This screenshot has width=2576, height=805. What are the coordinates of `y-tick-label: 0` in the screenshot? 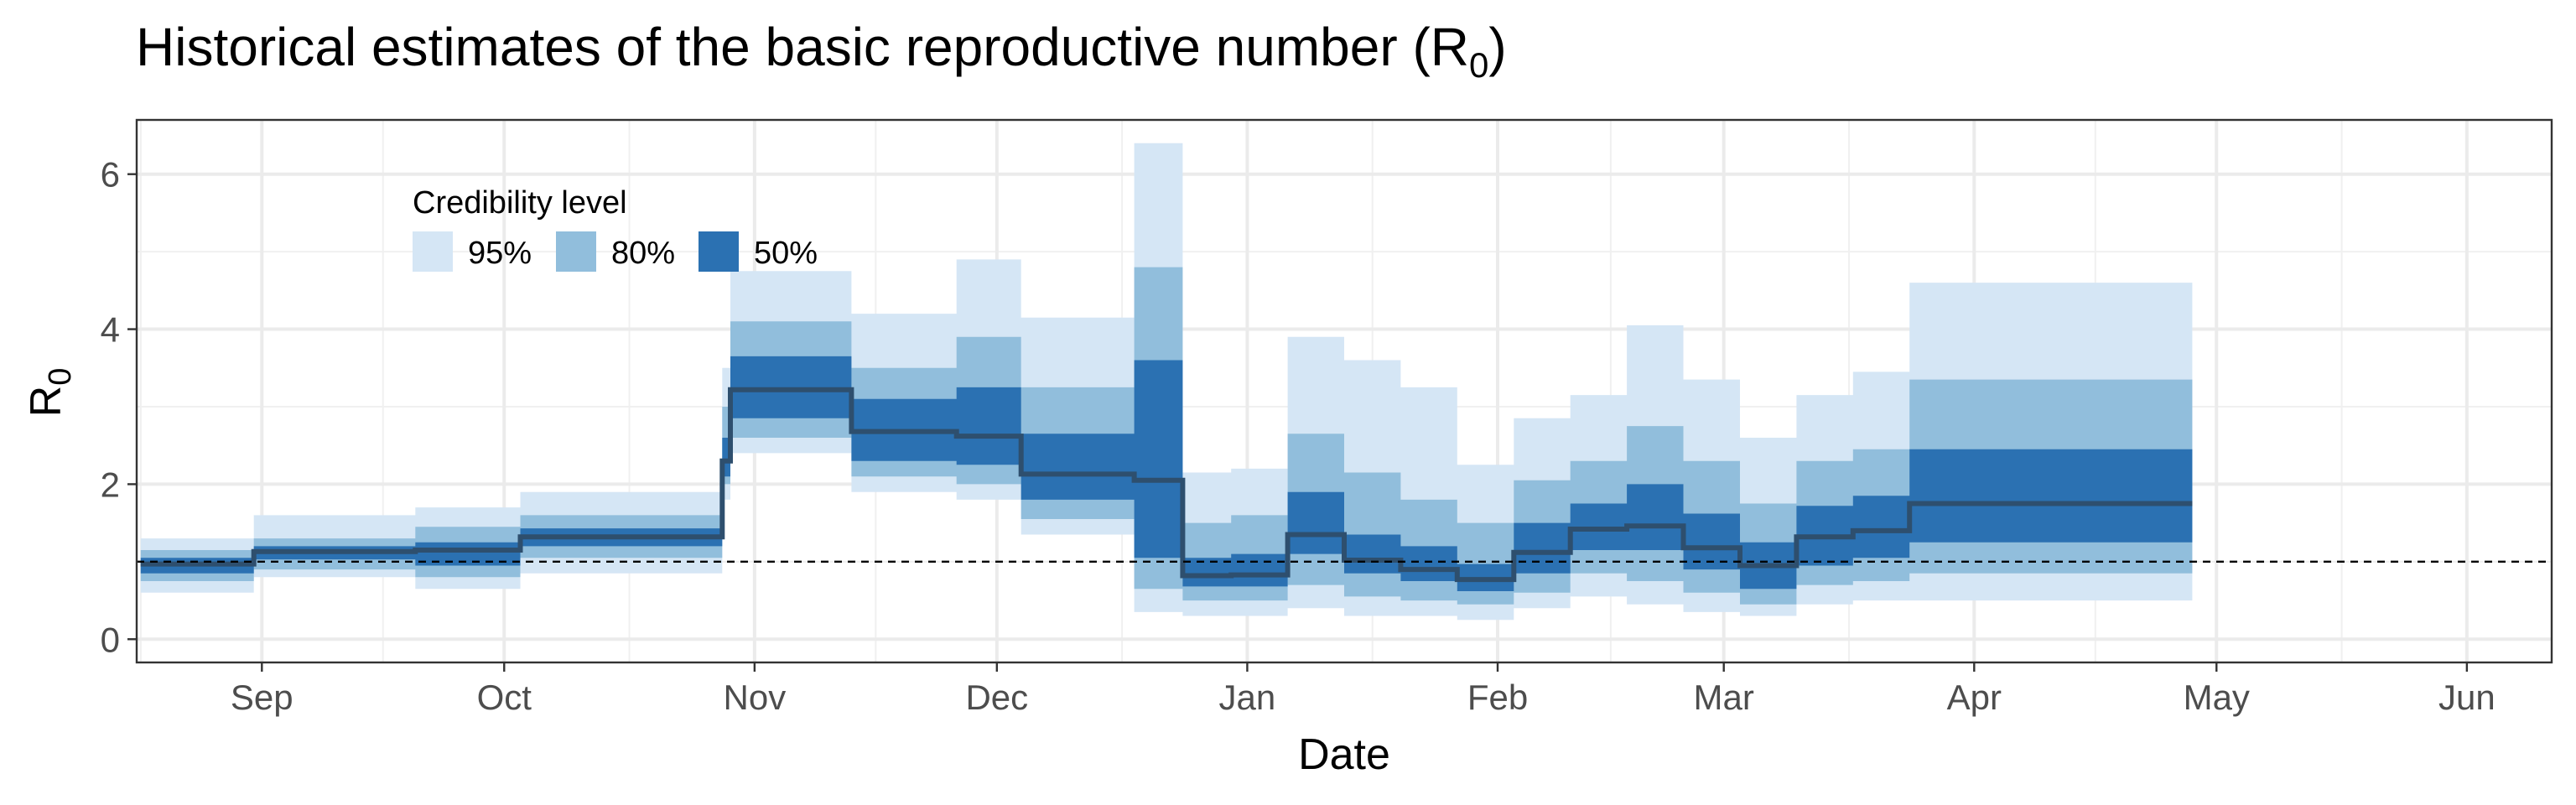 It's located at (110, 639).